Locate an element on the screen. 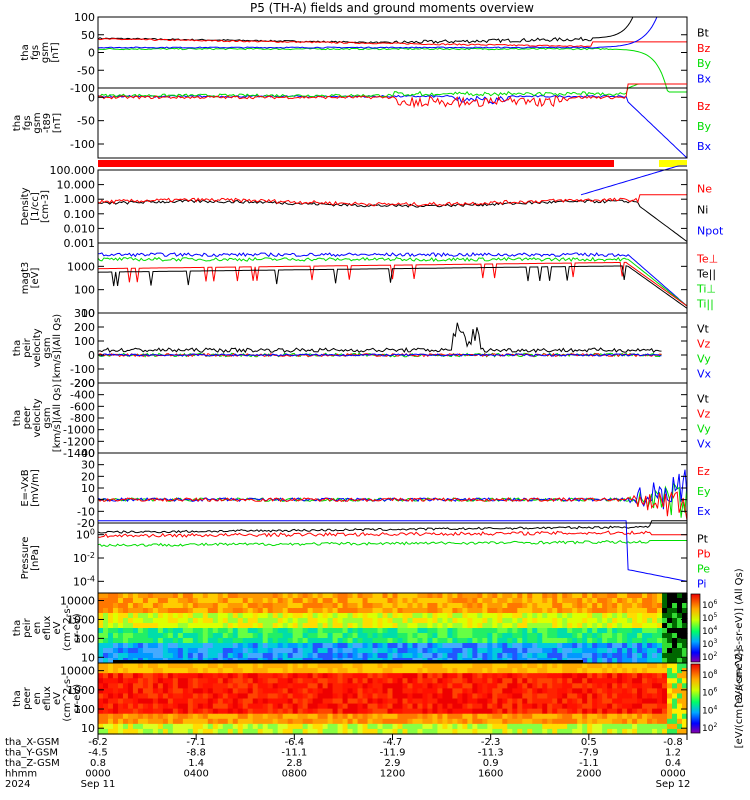 This screenshot has height=800, width=750. x-axis-value: 0.5 is located at coordinates (589, 742).